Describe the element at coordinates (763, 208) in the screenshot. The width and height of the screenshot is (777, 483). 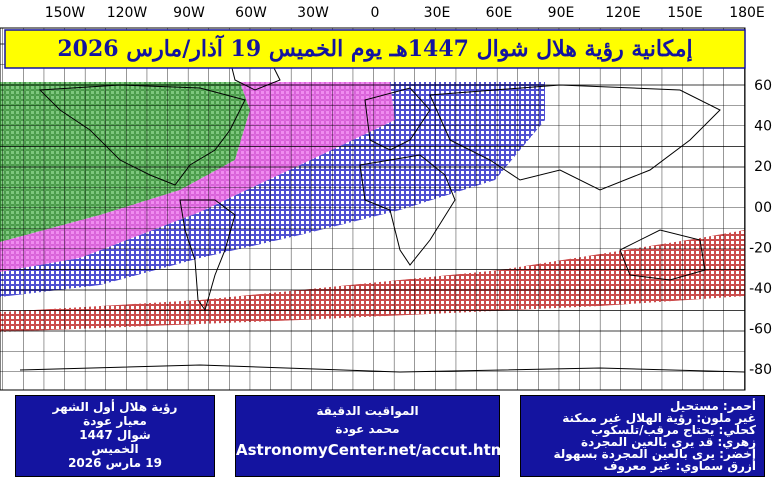
I see `lat-label: 00` at that location.